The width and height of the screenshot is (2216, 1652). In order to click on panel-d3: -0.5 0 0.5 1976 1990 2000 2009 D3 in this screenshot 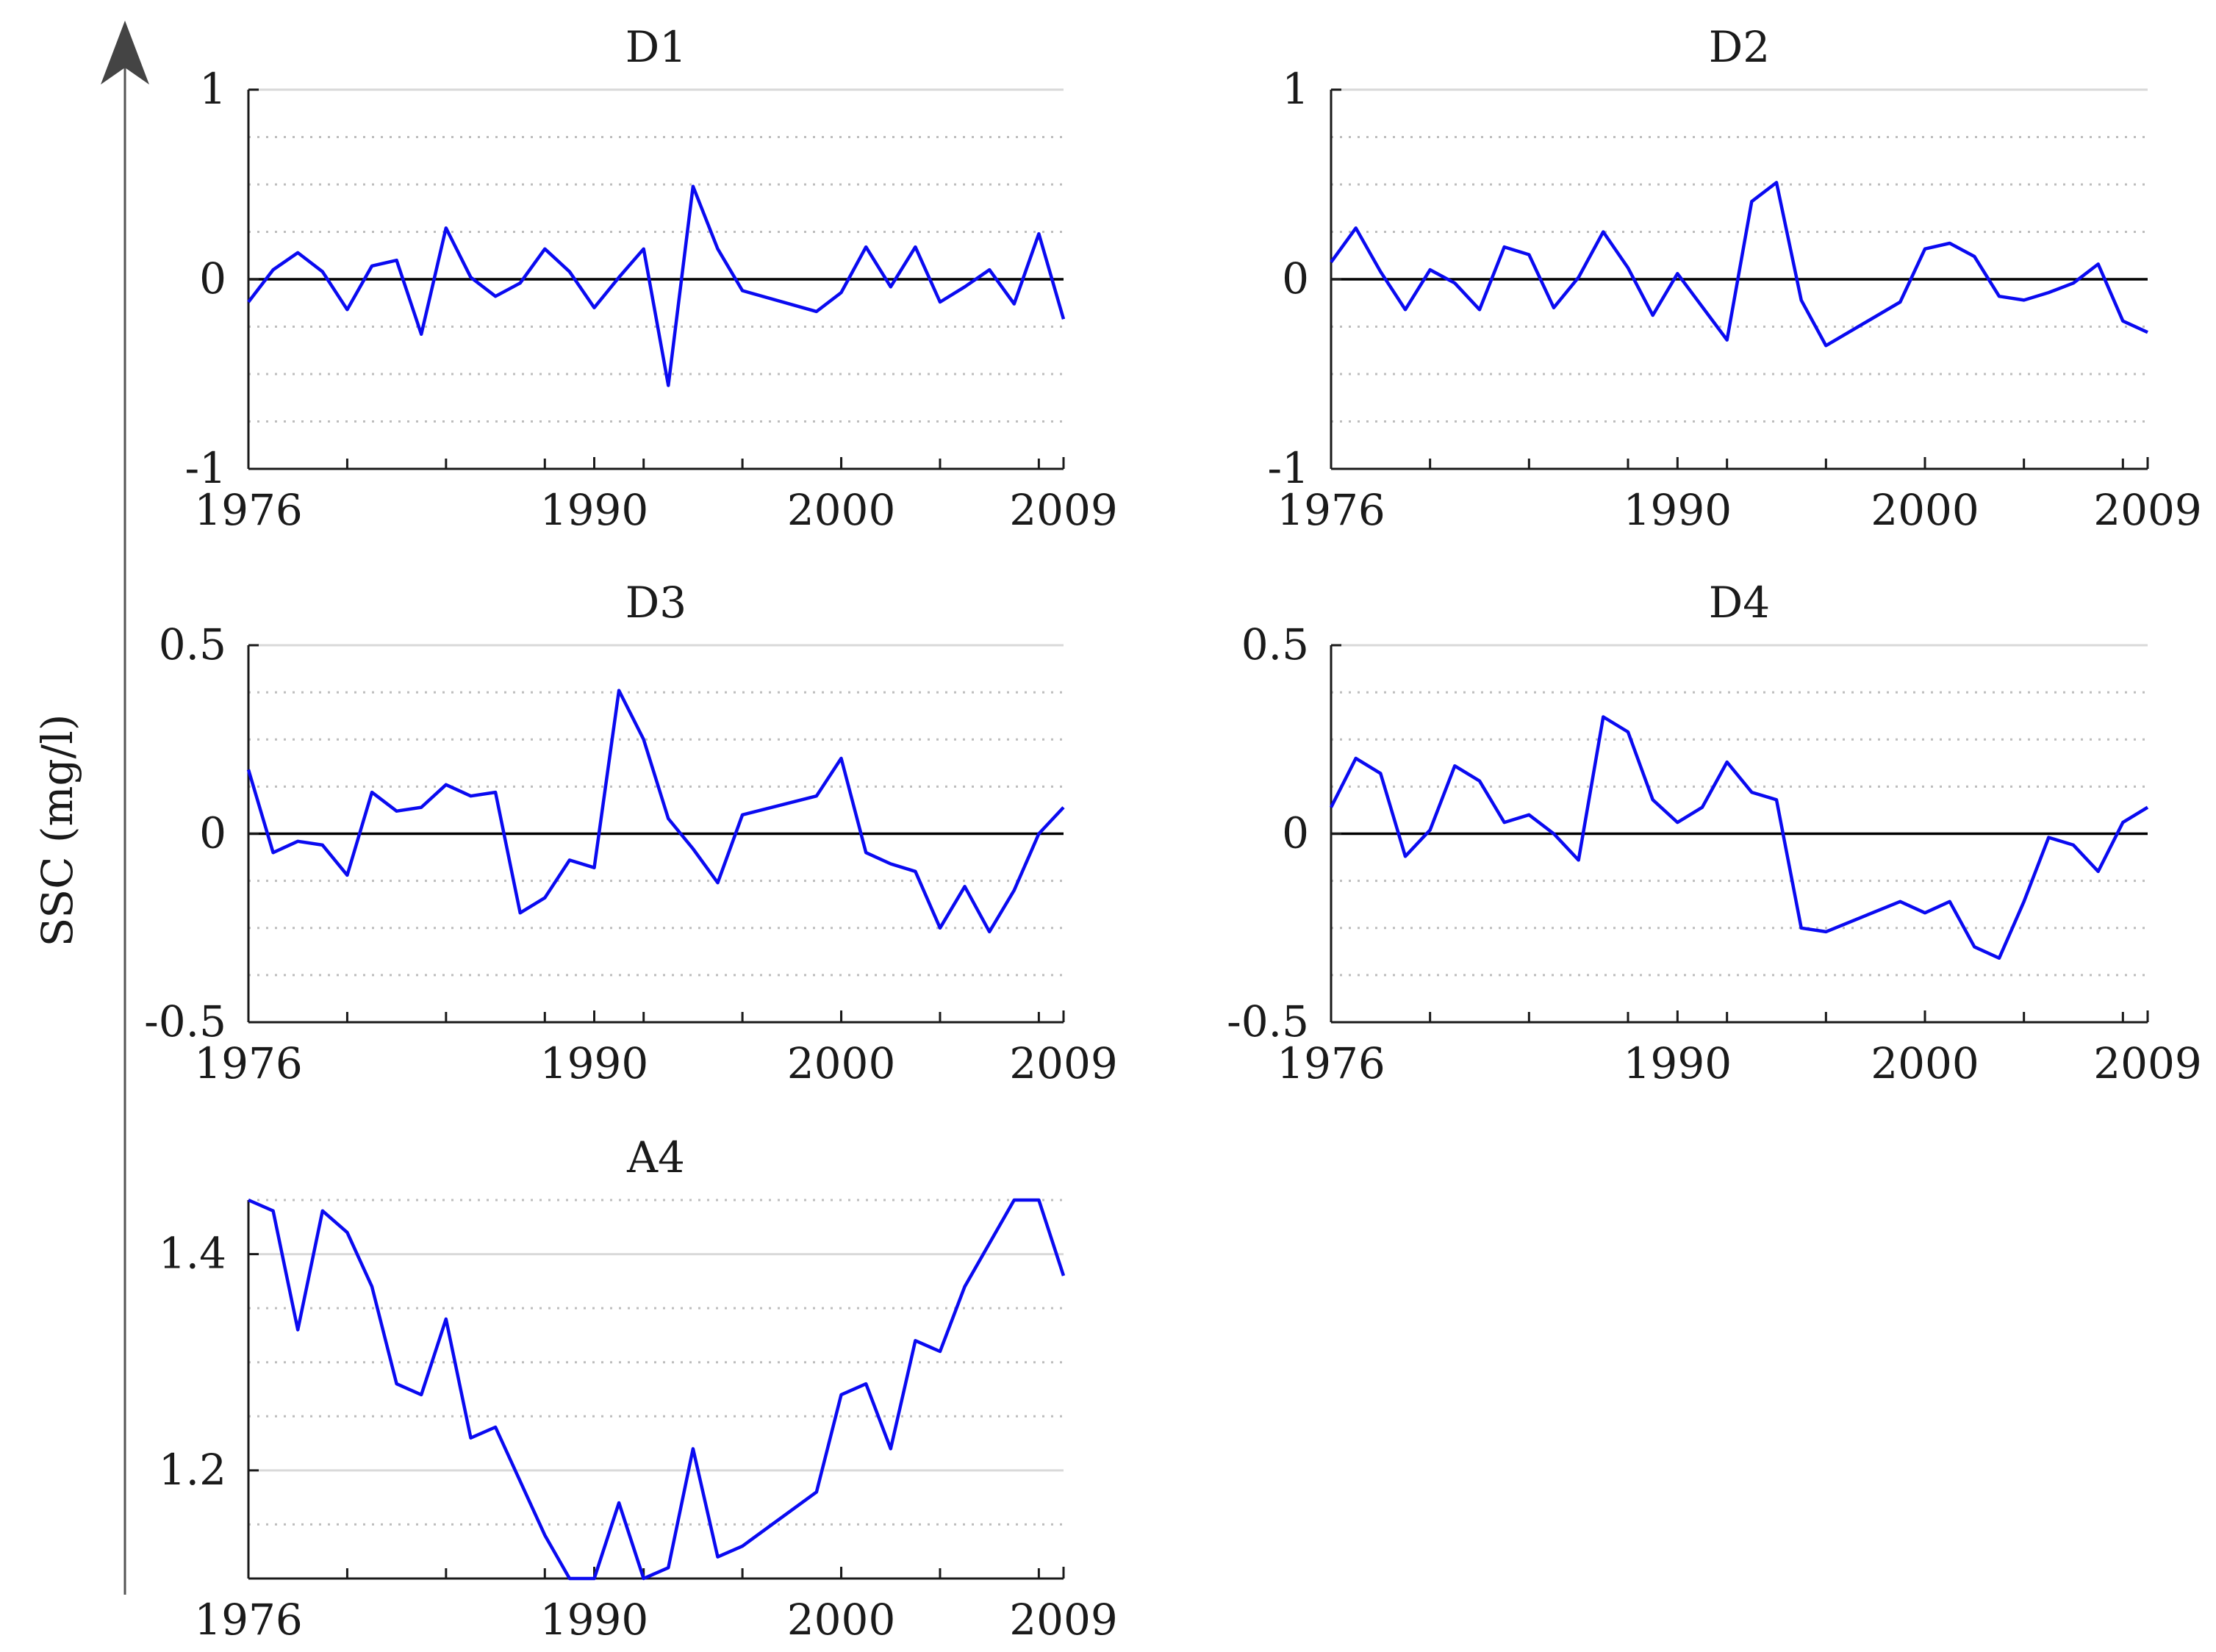, I will do `click(631, 833)`.